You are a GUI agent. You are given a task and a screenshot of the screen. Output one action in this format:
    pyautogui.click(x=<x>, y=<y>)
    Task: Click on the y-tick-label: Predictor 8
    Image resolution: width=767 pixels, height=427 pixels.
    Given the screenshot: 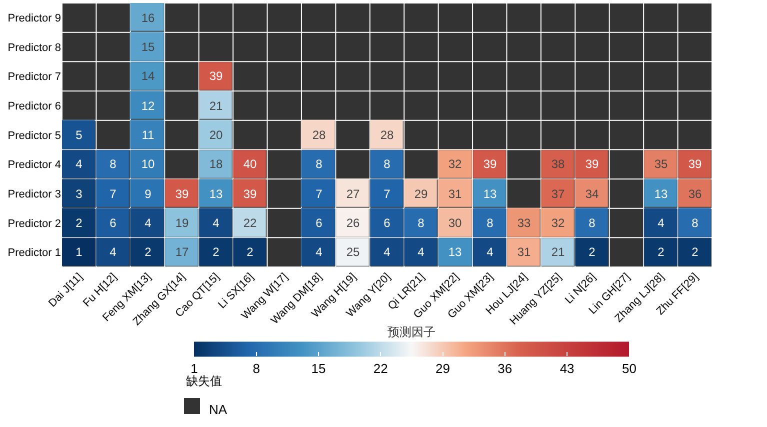 What is the action you would take?
    pyautogui.click(x=34, y=48)
    